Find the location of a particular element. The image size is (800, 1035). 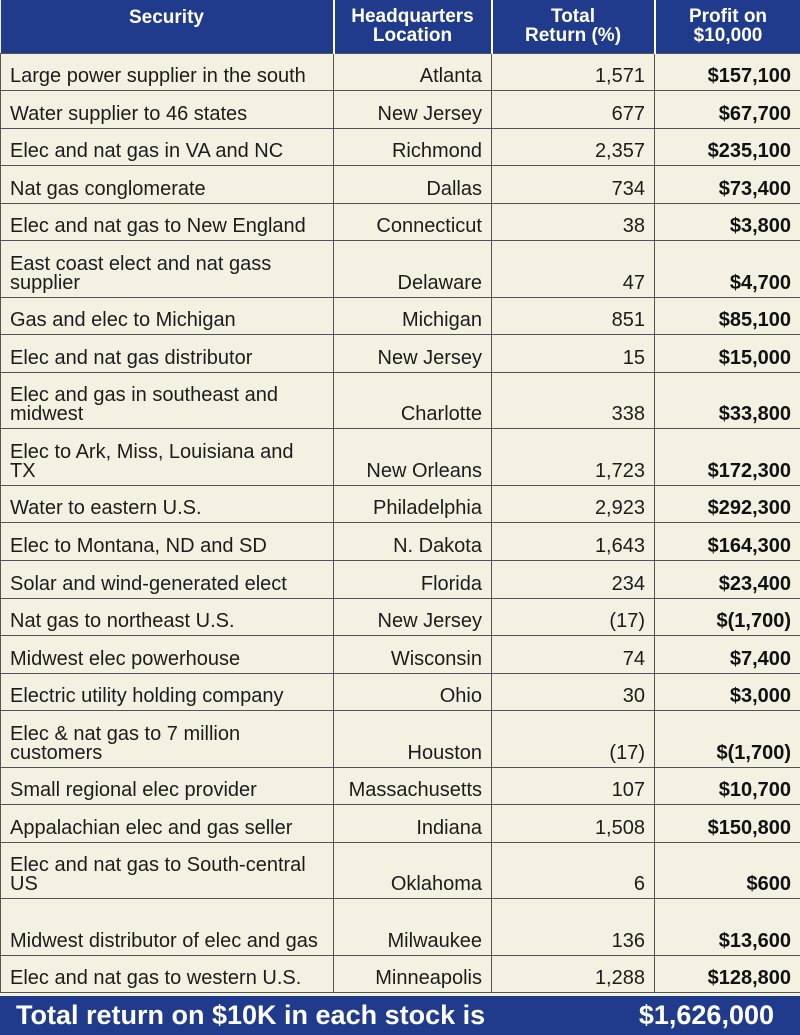

headquarters-cell: Delaware is located at coordinates (412, 269).